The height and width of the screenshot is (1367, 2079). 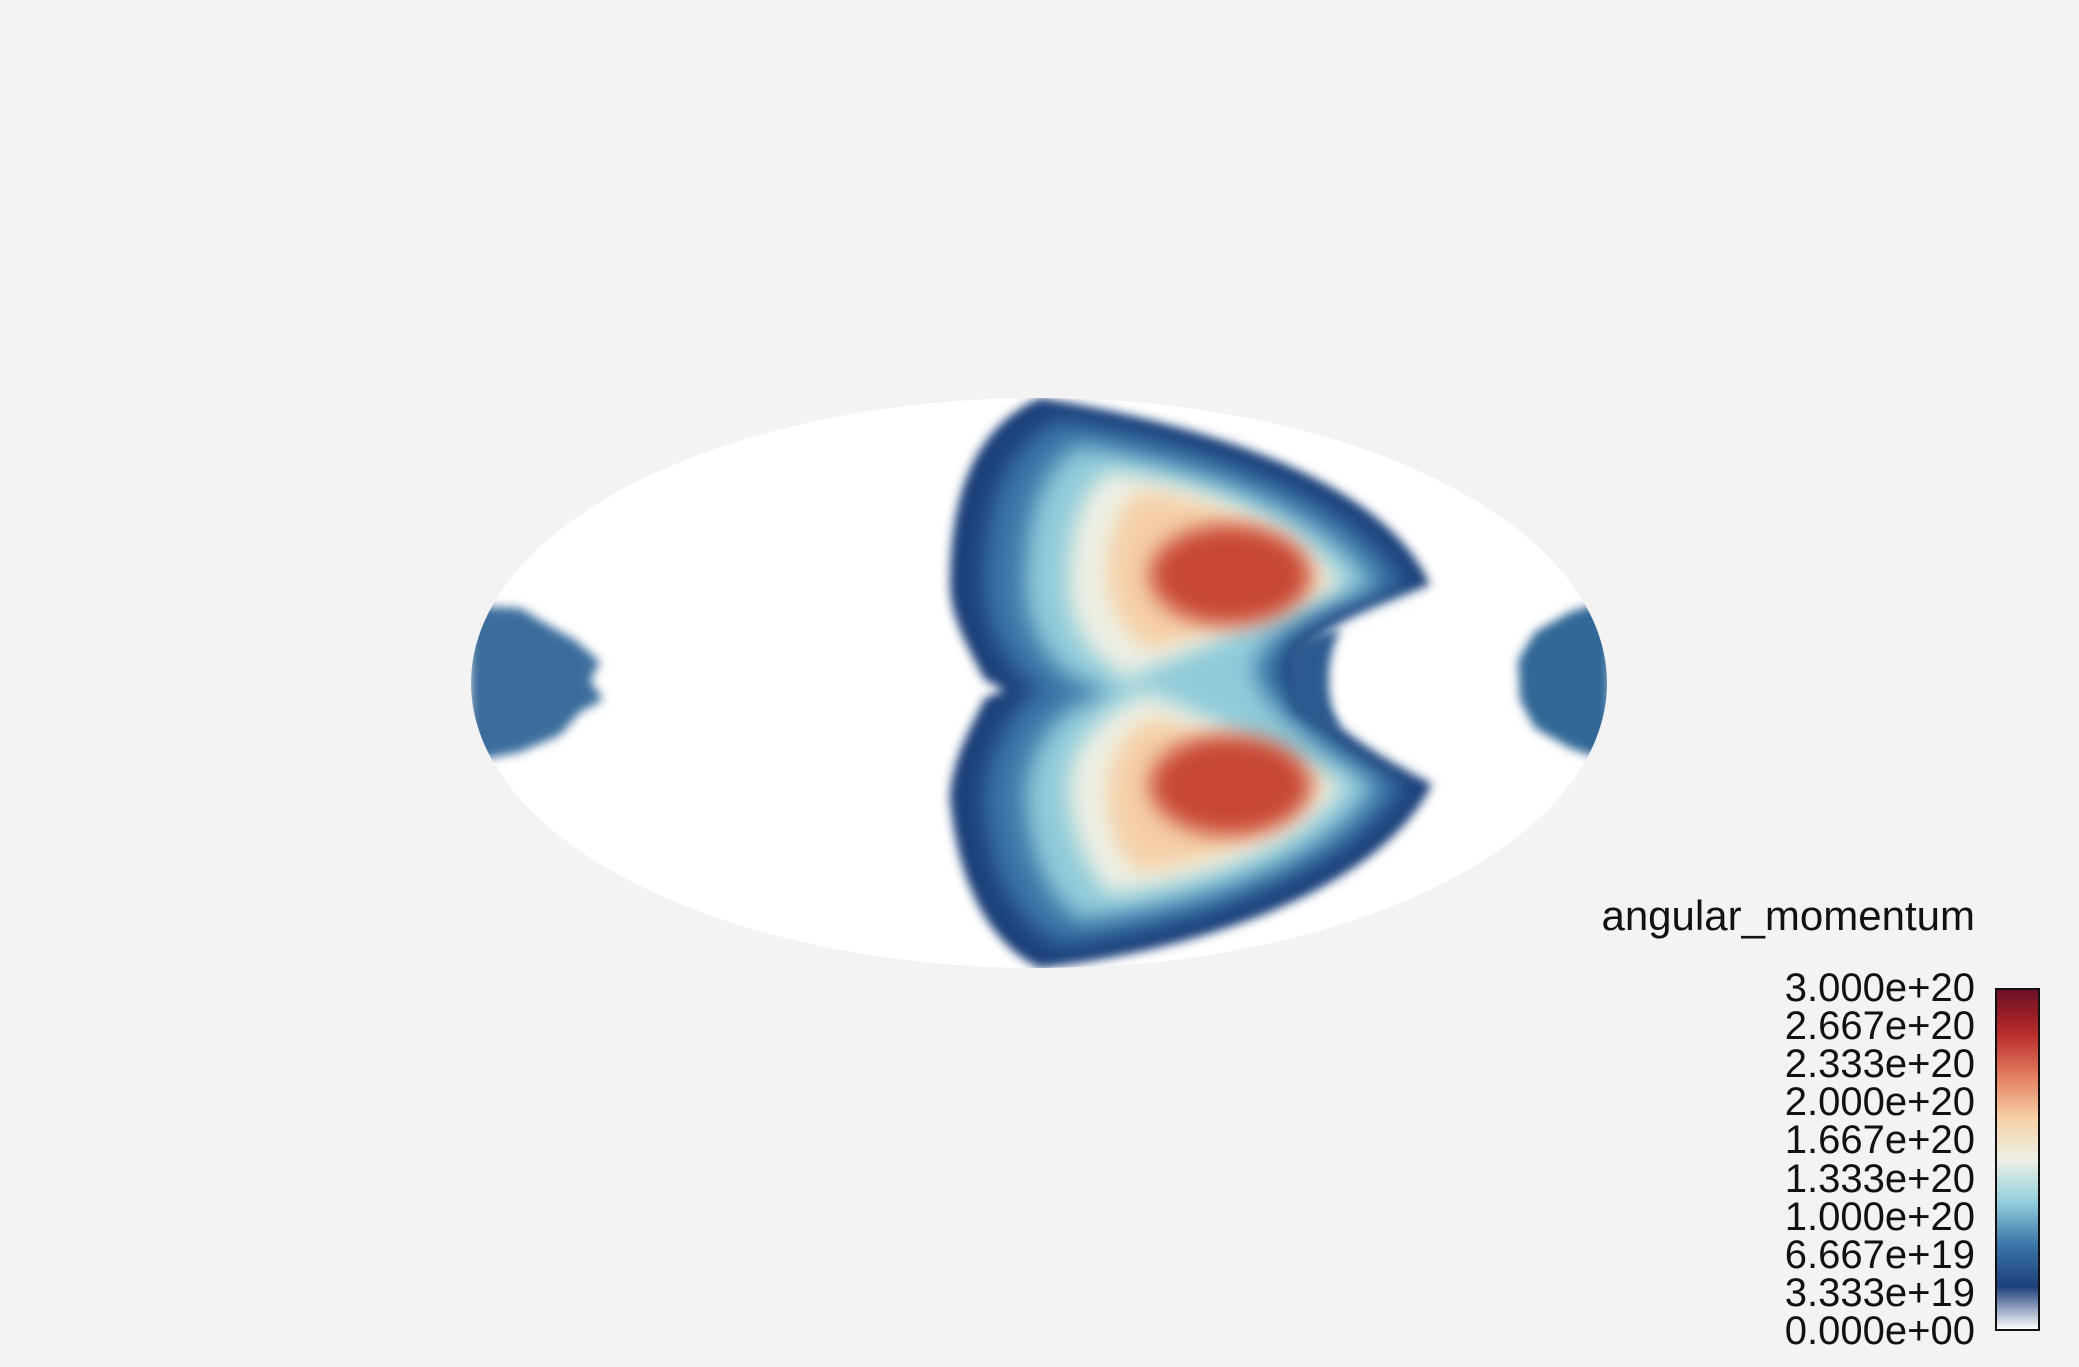 What do you see at coordinates (1880, 1293) in the screenshot?
I see `colorbar-tick-label: 3.333e+19` at bounding box center [1880, 1293].